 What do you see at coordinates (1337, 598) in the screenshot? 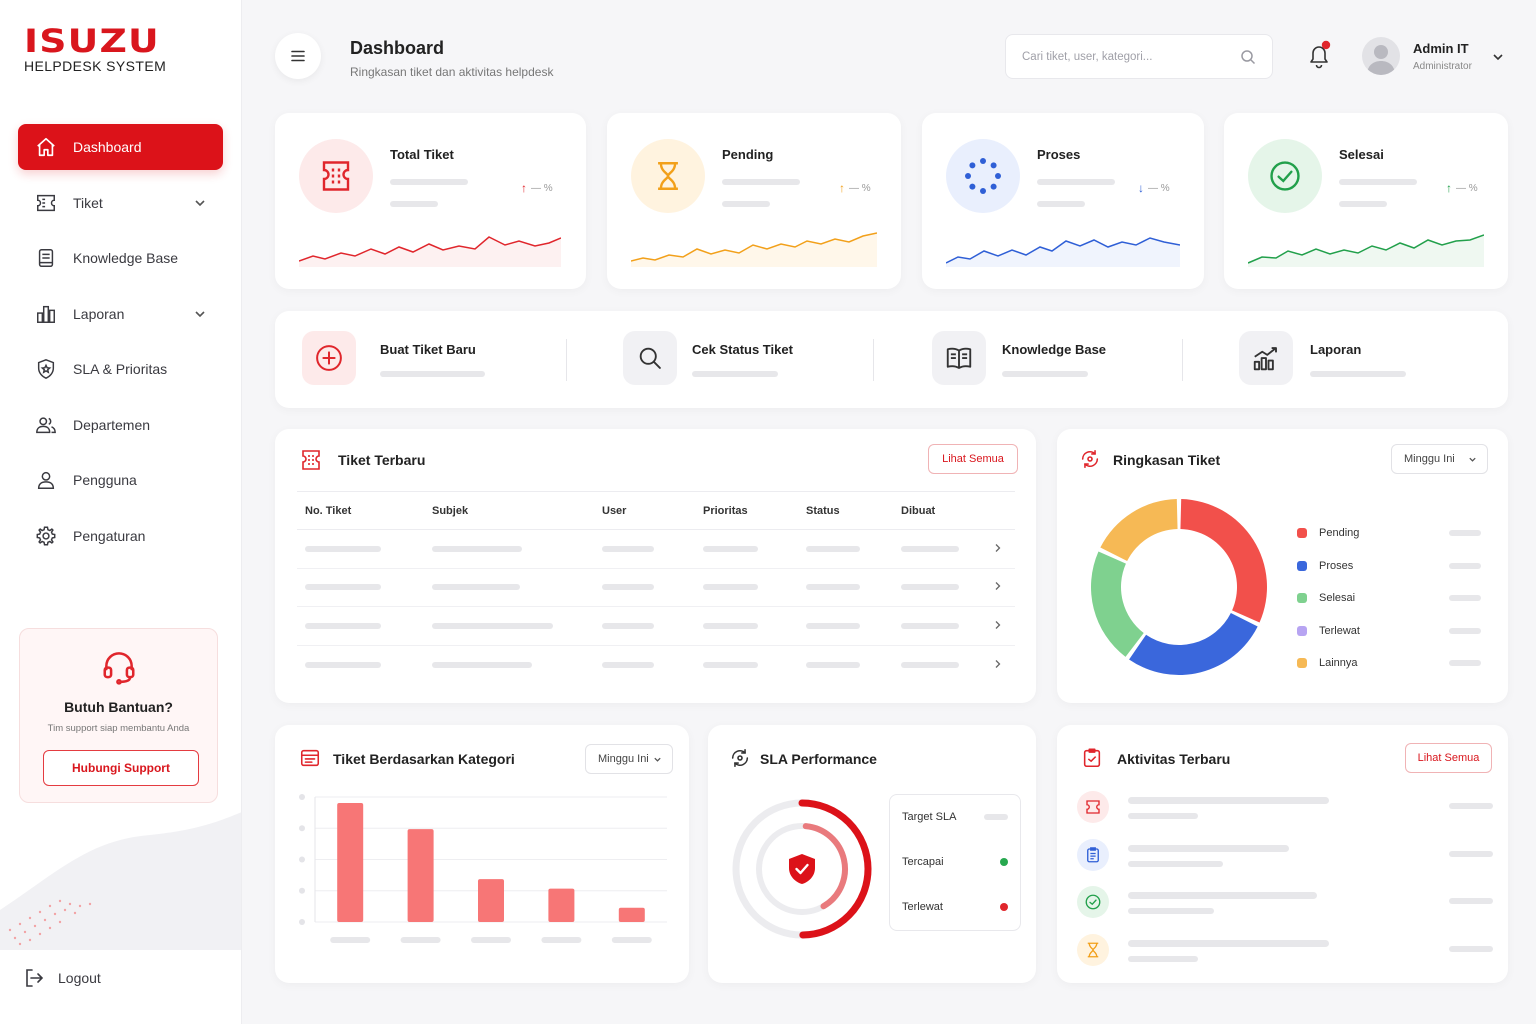
I see `legend-label: Selesai` at bounding box center [1337, 598].